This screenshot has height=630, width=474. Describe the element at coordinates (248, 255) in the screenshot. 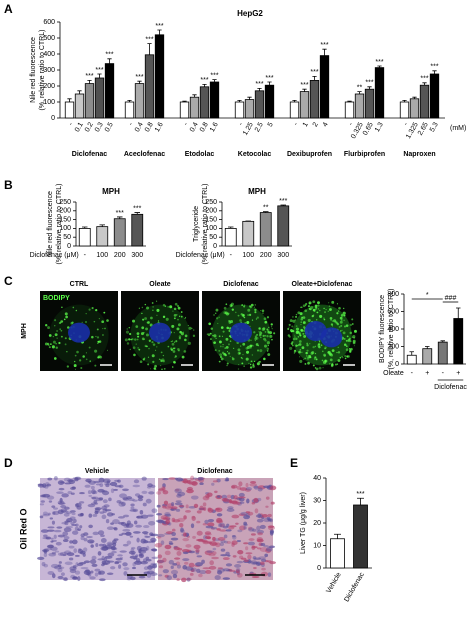

I see `x-tick-label: 100` at that location.